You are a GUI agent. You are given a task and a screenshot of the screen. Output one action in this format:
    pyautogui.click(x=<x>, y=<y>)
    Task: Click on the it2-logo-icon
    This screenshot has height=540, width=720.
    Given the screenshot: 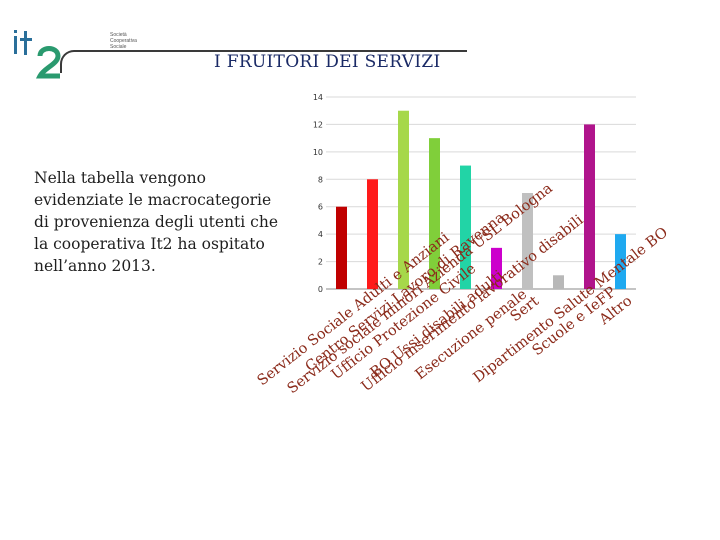 What is the action you would take?
    pyautogui.click(x=37, y=54)
    